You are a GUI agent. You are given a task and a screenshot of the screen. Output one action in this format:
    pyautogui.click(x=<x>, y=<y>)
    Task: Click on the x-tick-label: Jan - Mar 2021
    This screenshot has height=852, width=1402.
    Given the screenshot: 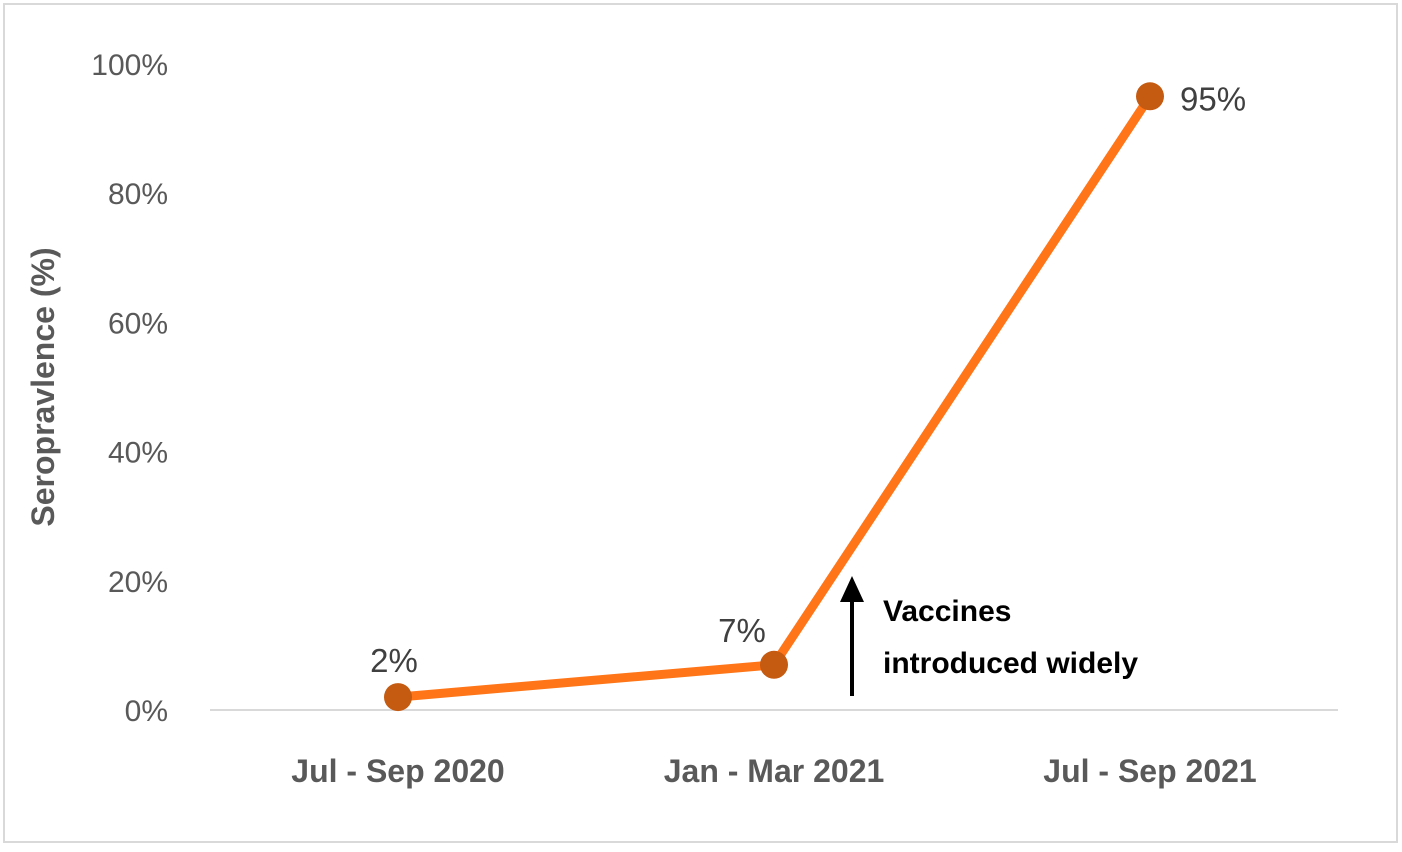 What is the action you would take?
    pyautogui.click(x=774, y=771)
    